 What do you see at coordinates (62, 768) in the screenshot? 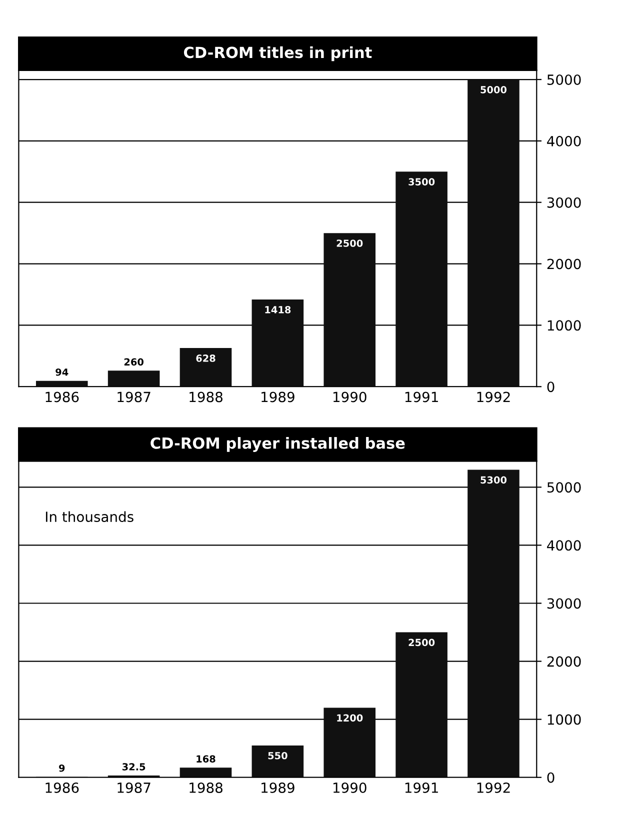
I see `data-label: 9` at bounding box center [62, 768].